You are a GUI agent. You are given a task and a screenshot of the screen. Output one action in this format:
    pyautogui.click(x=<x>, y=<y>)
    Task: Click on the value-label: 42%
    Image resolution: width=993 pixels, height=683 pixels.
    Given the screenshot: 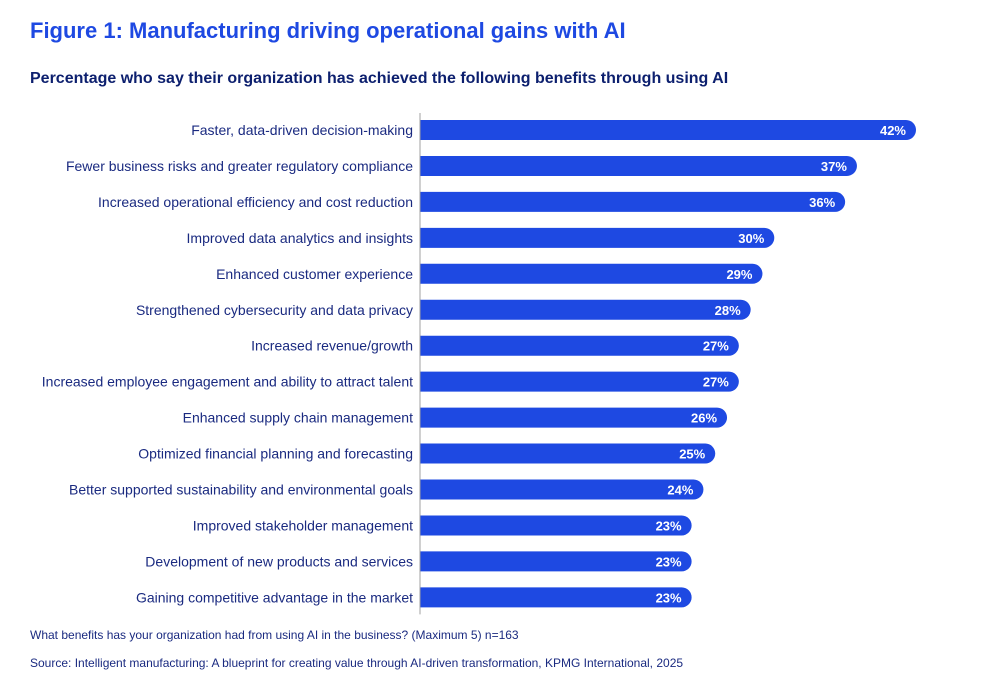 What is the action you would take?
    pyautogui.click(x=893, y=130)
    